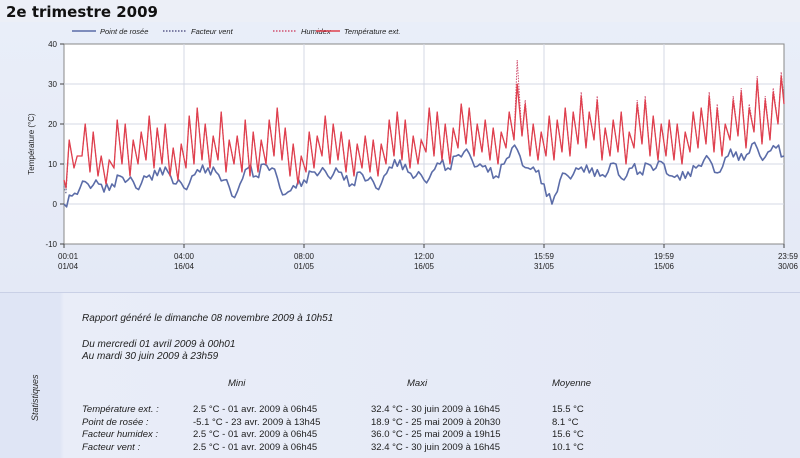  I want to click on x-tick-date: 30/06, so click(788, 266).